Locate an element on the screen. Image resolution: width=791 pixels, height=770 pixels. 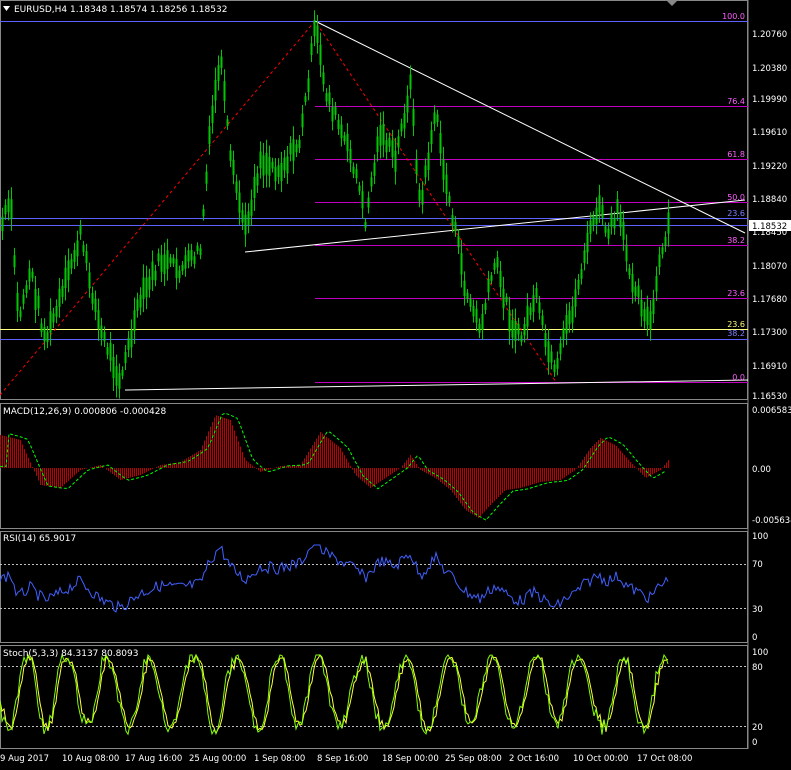
price-tick: 1.19990 is located at coordinates (769, 100).